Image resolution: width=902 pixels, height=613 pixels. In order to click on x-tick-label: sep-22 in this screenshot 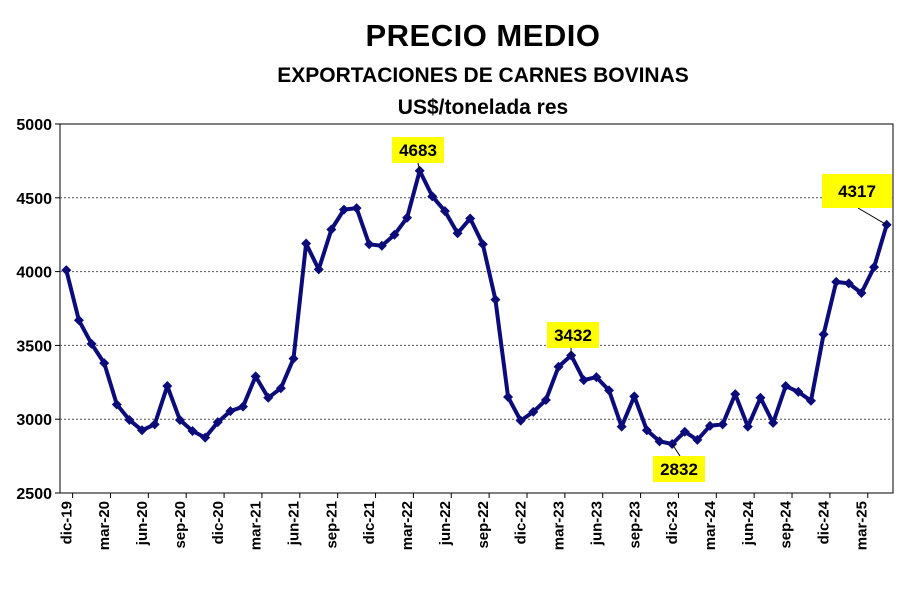, I will do `click(483, 525)`.